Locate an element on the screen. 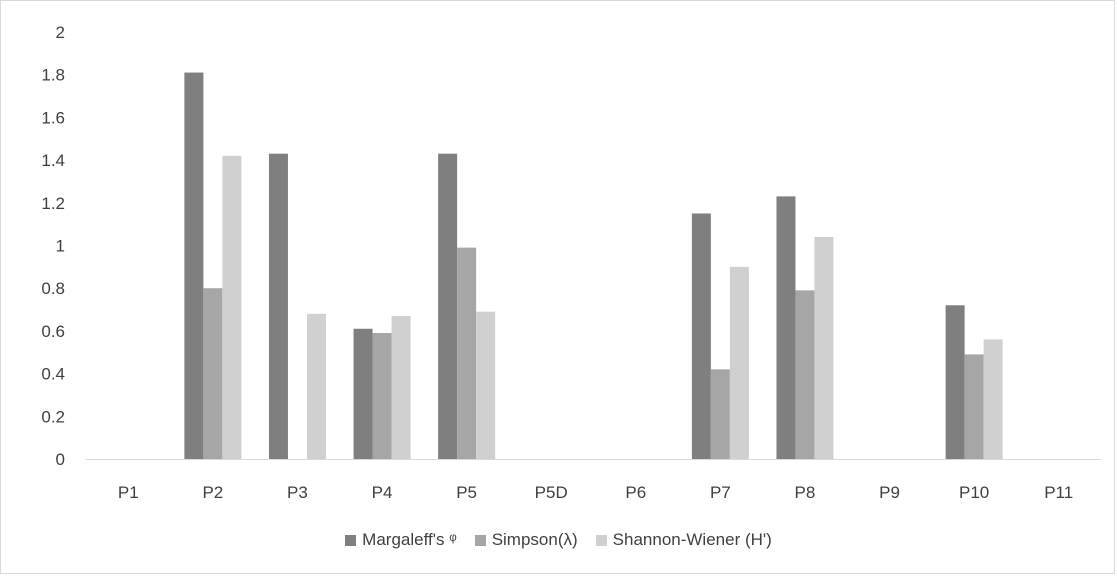  x-tick-label: P10 is located at coordinates (974, 492).